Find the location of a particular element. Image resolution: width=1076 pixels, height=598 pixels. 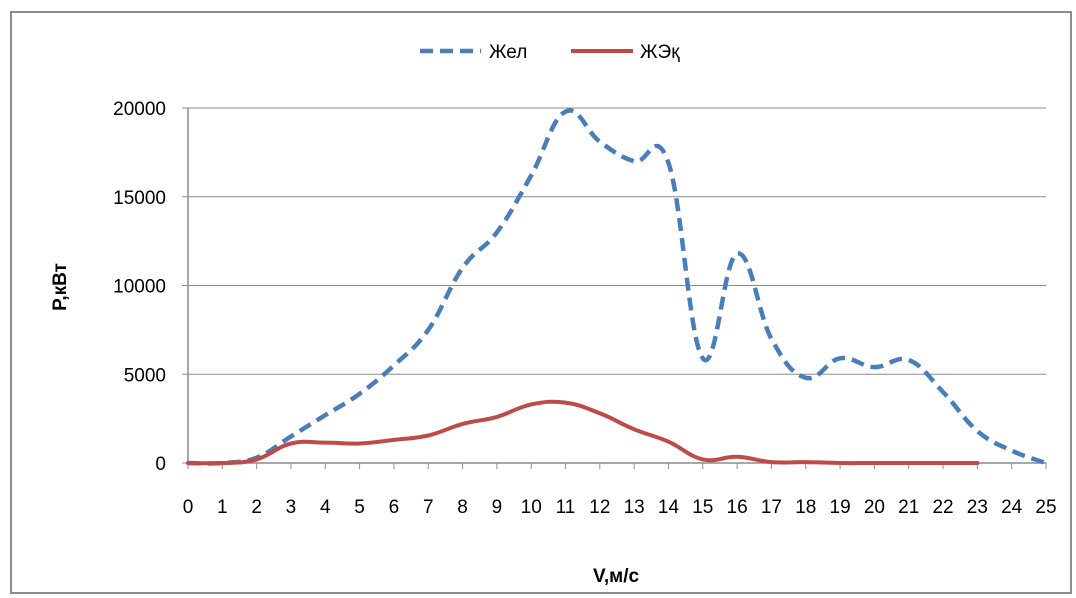

x-tick-label: 22 is located at coordinates (942, 507).